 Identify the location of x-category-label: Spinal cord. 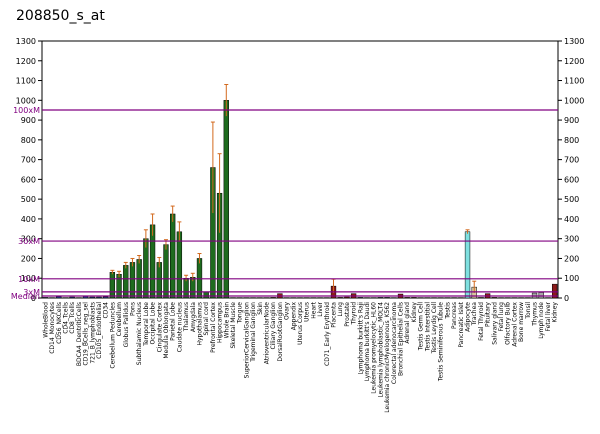
(206, 319).